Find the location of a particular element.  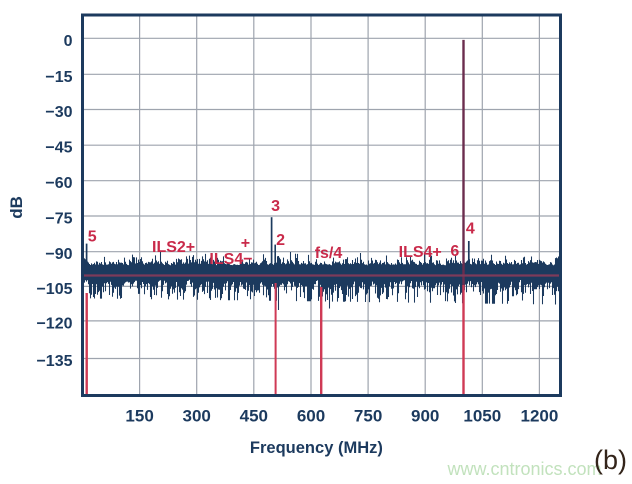

svg-text: 3 is located at coordinates (275, 206).